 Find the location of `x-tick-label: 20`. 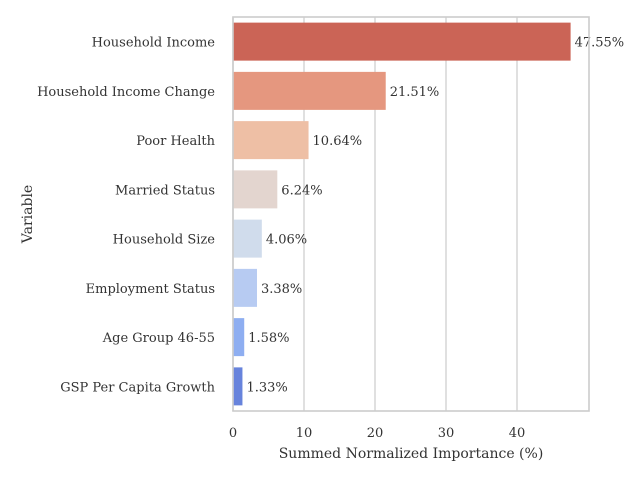

x-tick-label: 20 is located at coordinates (375, 433).